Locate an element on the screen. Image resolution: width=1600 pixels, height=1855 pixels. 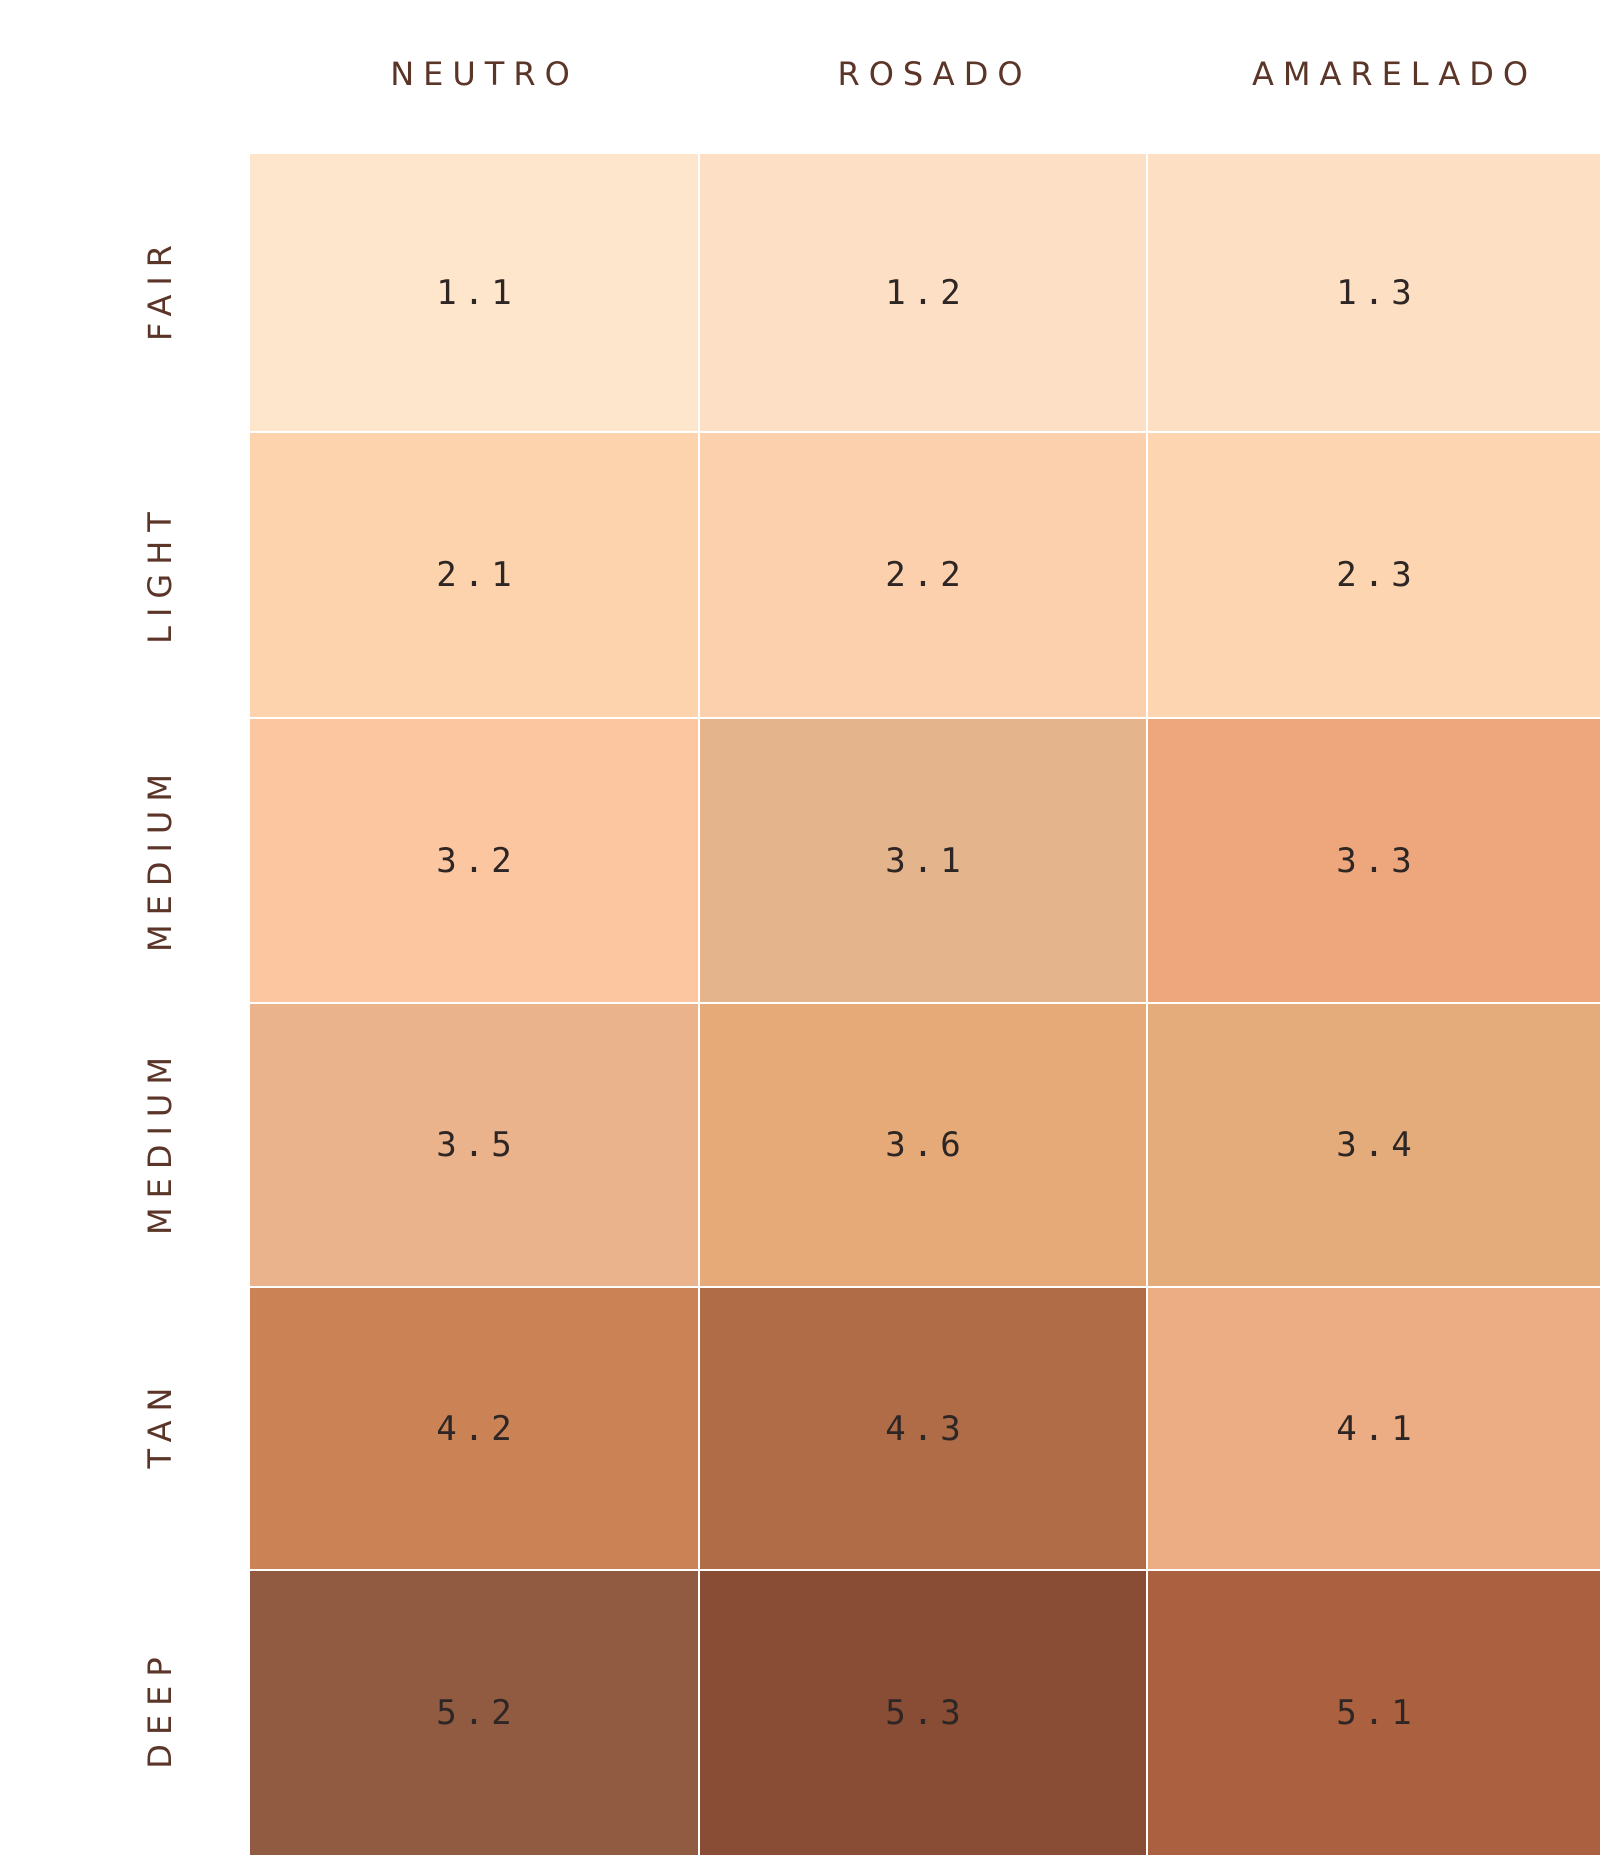
row-label-text: LIGHT is located at coordinates (160, 573).